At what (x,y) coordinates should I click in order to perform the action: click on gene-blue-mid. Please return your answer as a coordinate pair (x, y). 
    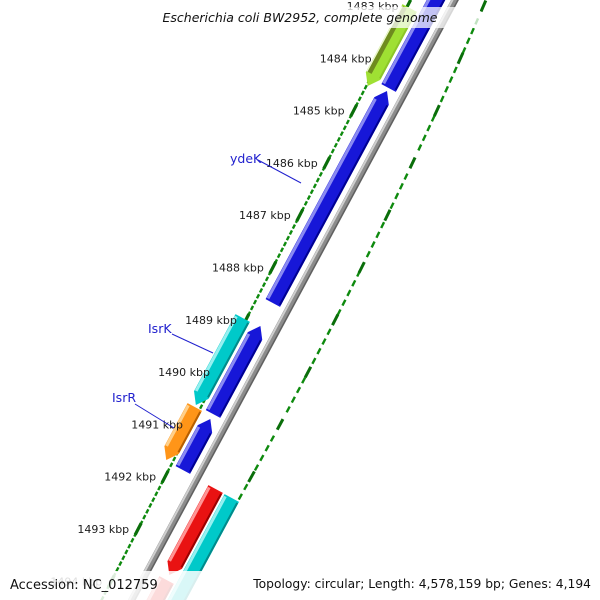
    Looking at the image, I should click on (234, 372).